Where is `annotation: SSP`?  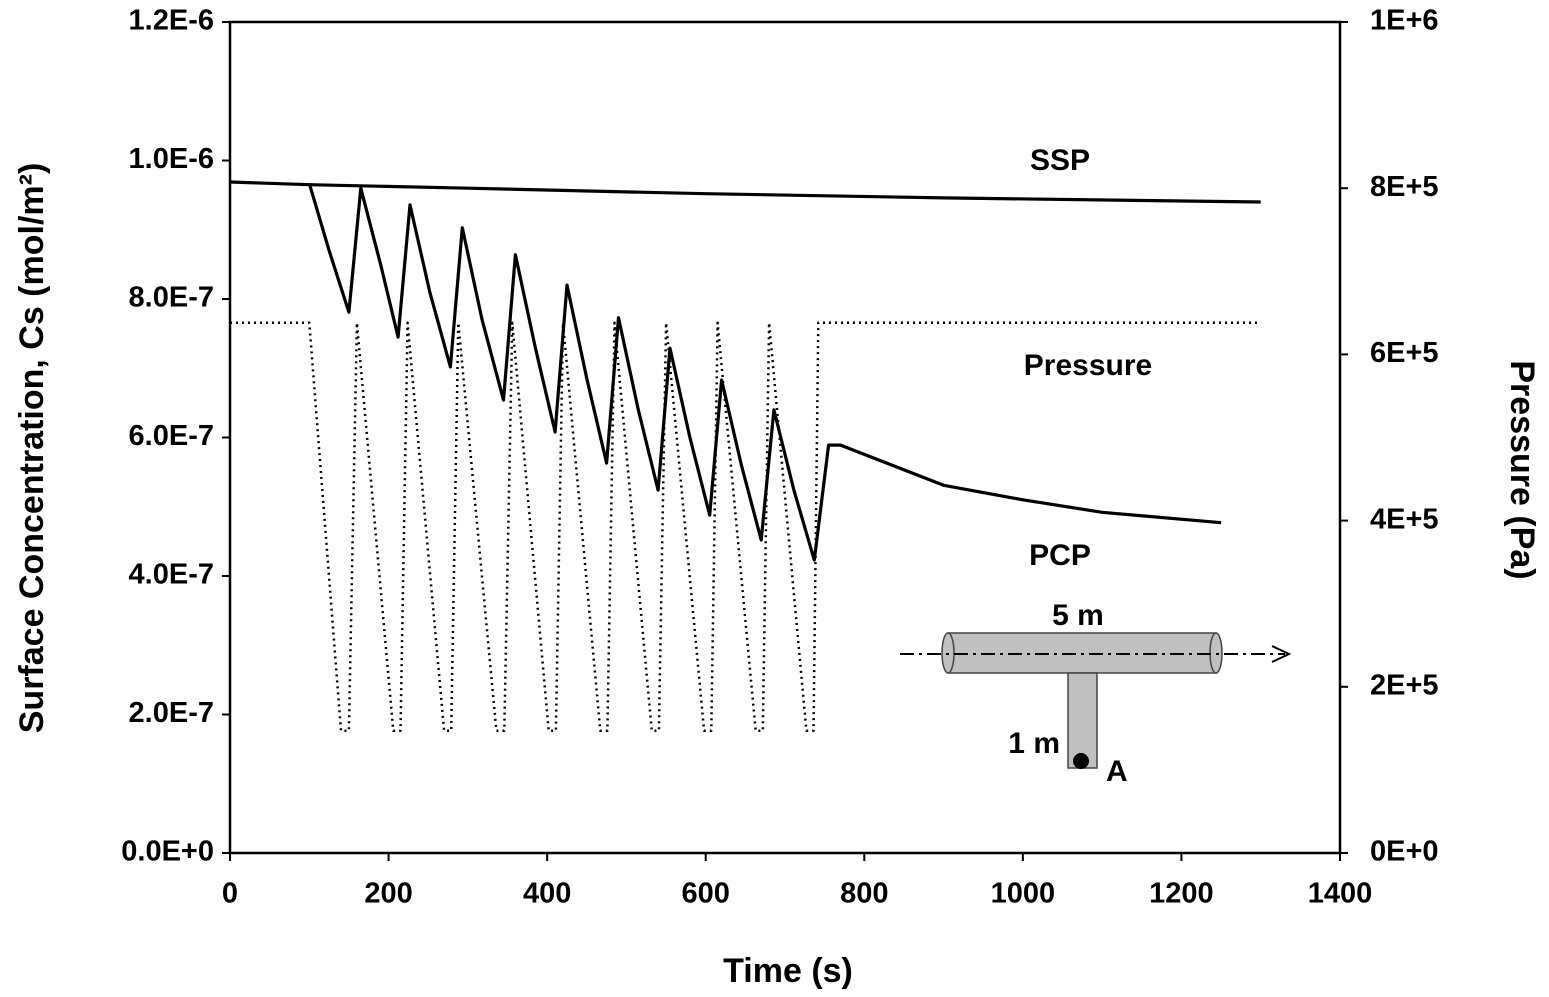 annotation: SSP is located at coordinates (1060, 160).